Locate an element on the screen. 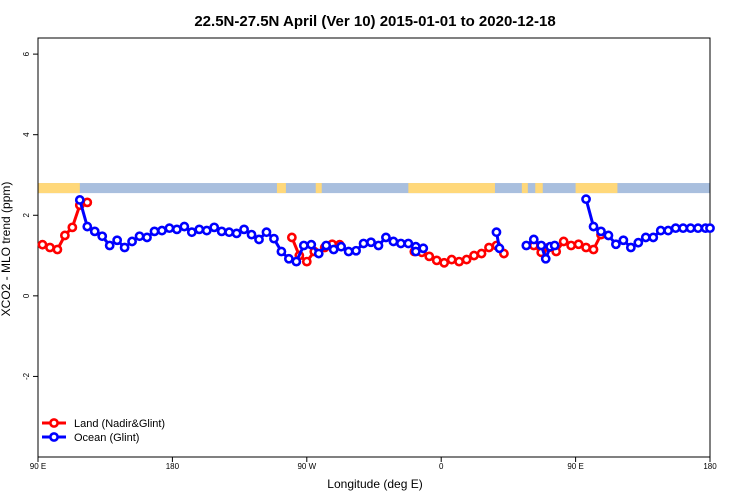 The width and height of the screenshot is (750, 500). series-ocean is located at coordinates (394, 230).